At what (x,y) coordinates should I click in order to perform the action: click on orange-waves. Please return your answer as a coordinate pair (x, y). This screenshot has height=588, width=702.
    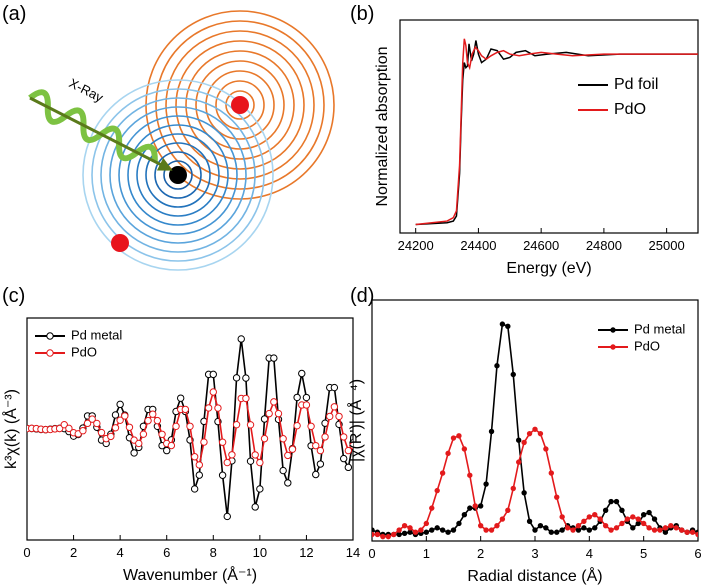
    Looking at the image, I should click on (240, 105).